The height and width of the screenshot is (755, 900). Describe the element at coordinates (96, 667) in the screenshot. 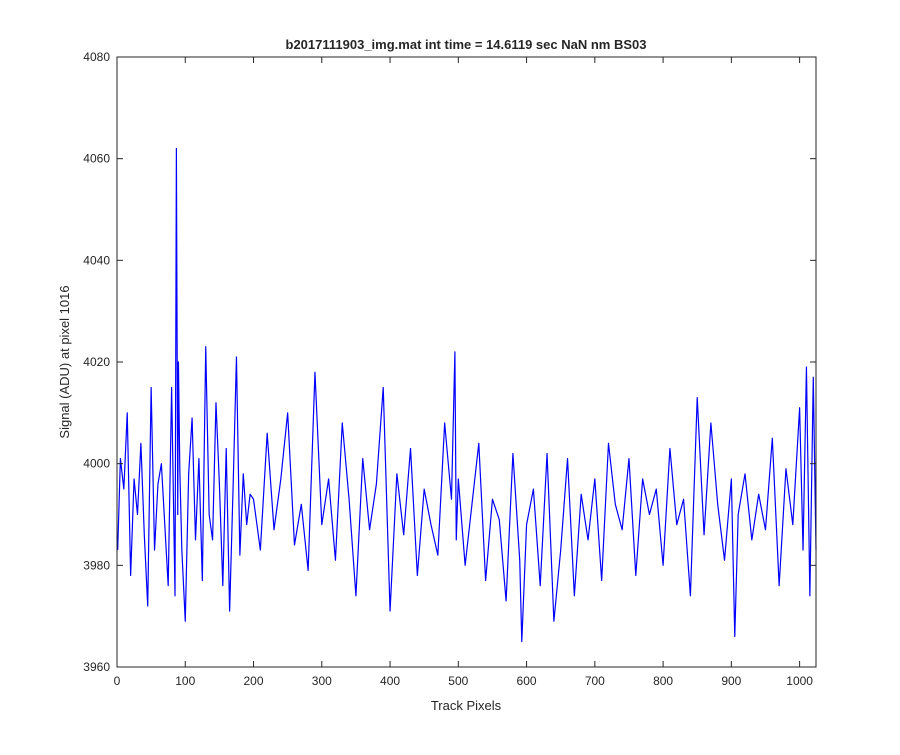

I see `y-tick-label: 3960` at that location.